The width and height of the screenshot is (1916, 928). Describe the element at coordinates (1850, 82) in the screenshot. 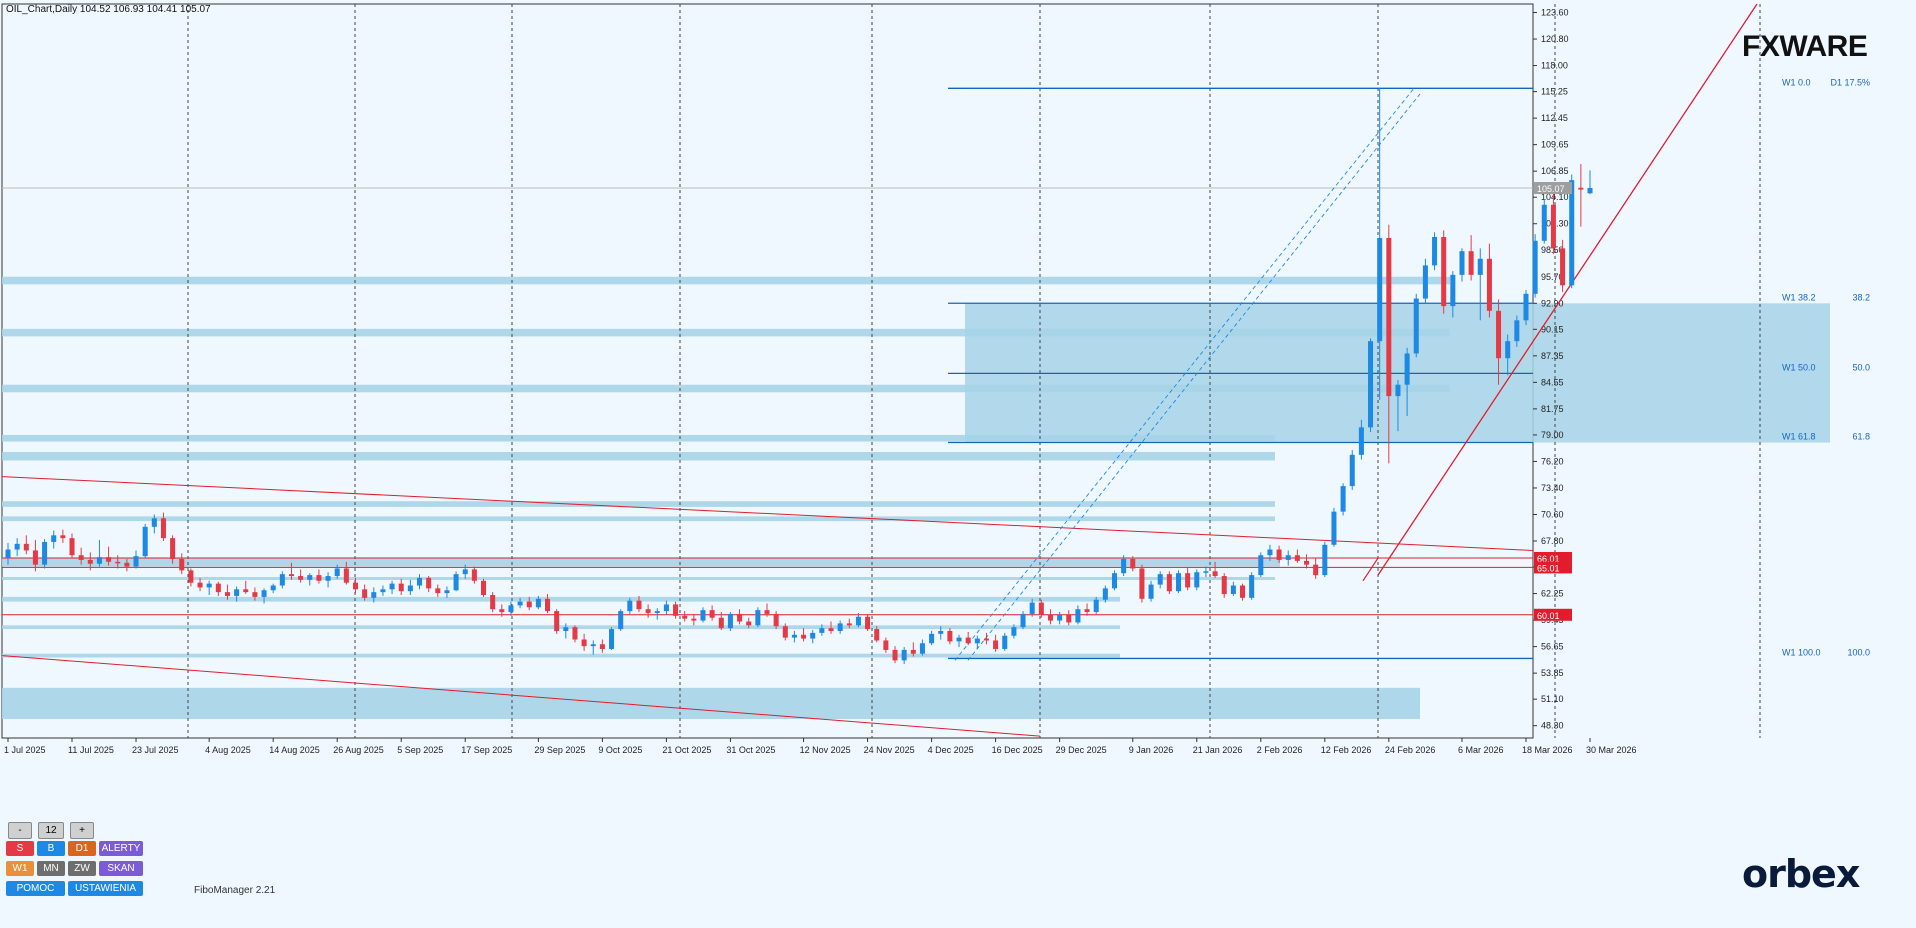

I see `fib-right-label: D1 17.5%` at that location.